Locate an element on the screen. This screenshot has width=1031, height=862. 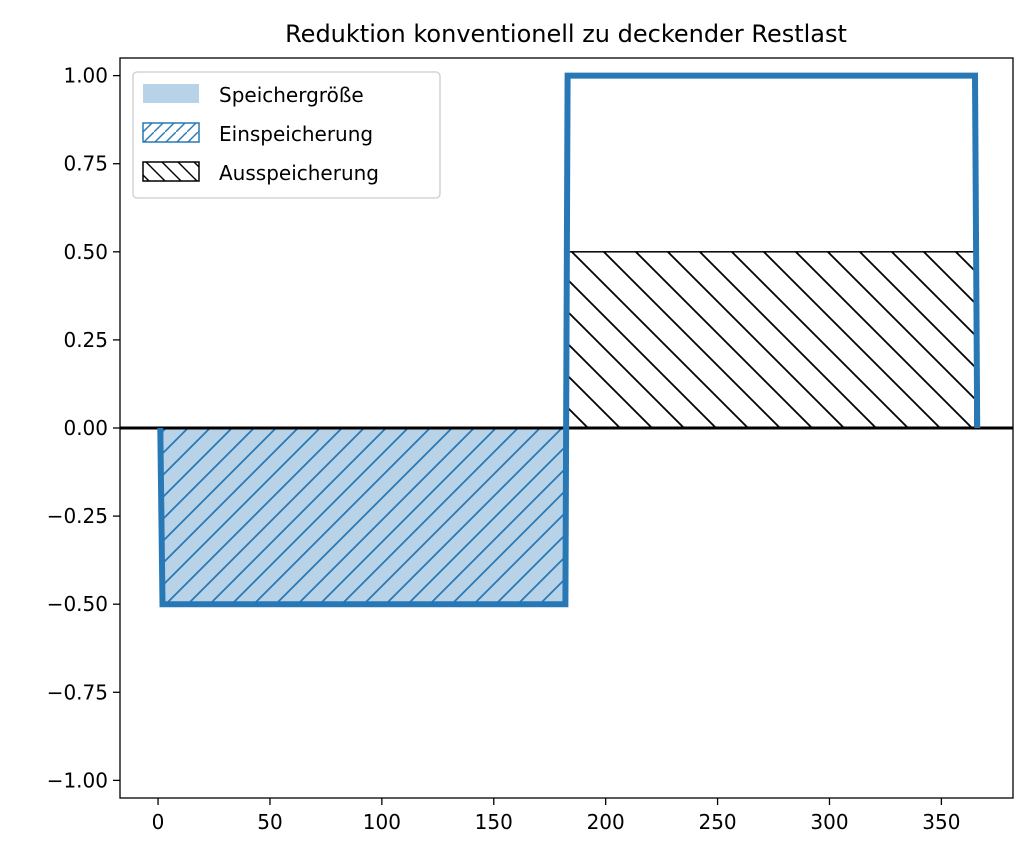
legend-frame is located at coordinates (286, 135).